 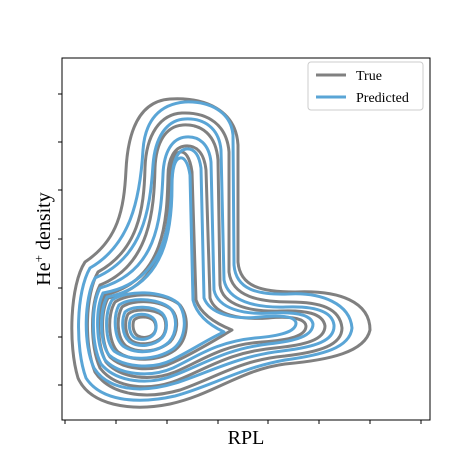 What do you see at coordinates (44, 273) in the screenshot?
I see `y-axis-label-main: He` at bounding box center [44, 273].